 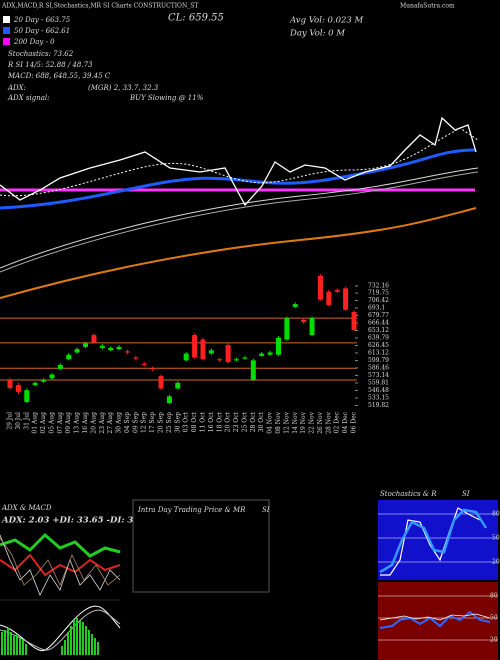 What do you see at coordinates (34, 42) in the screenshot?
I see `legend-label: 200 Day - 0` at bounding box center [34, 42].